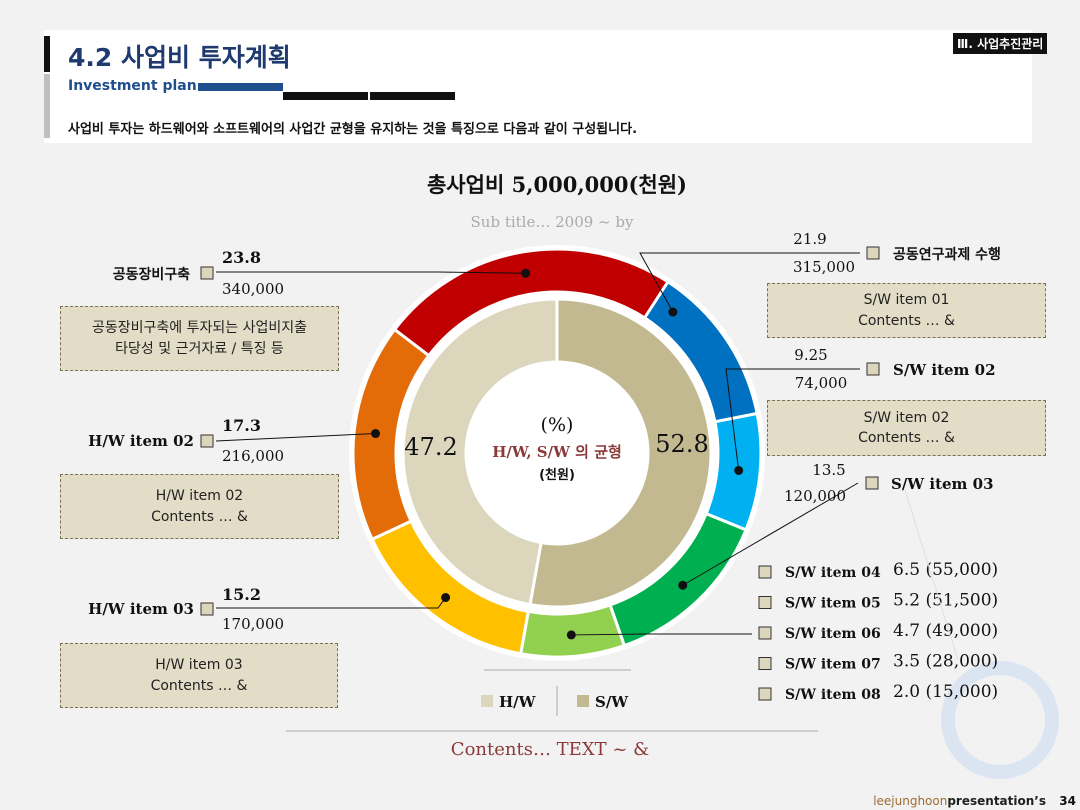 This screenshot has height=810, width=1080. Describe the element at coordinates (151, 274) in the screenshot. I see `segment-name: 공동장비구축` at that location.